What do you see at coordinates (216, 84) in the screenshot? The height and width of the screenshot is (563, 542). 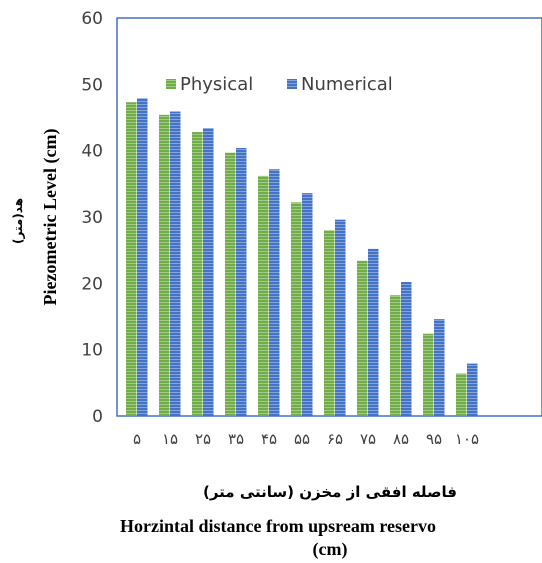 I see `legend-label-physical: Physical` at bounding box center [216, 84].